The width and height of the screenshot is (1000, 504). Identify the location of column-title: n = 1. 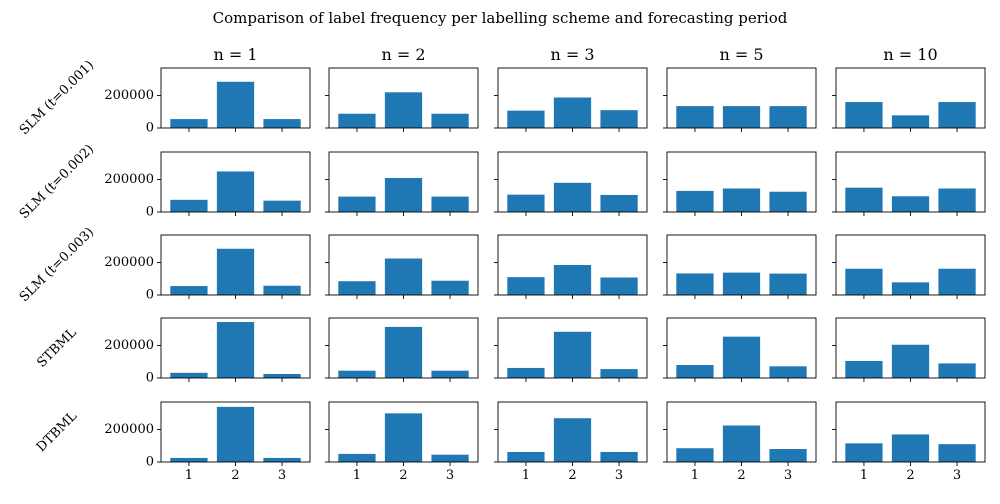
(235, 54).